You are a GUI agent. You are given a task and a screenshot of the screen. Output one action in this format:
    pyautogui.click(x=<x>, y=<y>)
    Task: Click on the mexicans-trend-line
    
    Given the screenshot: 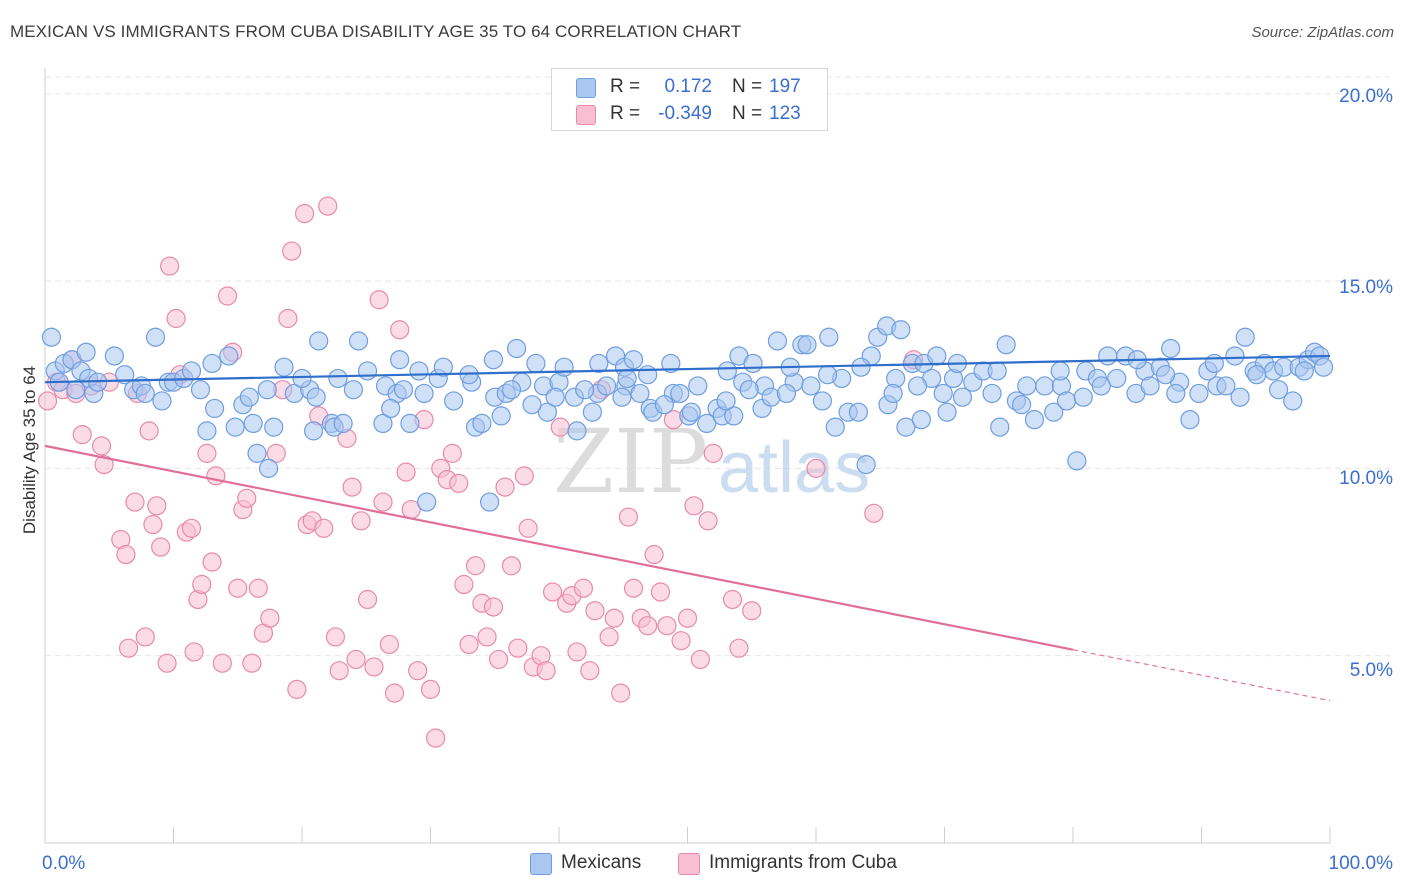 What is the action you would take?
    pyautogui.click(x=687, y=369)
    